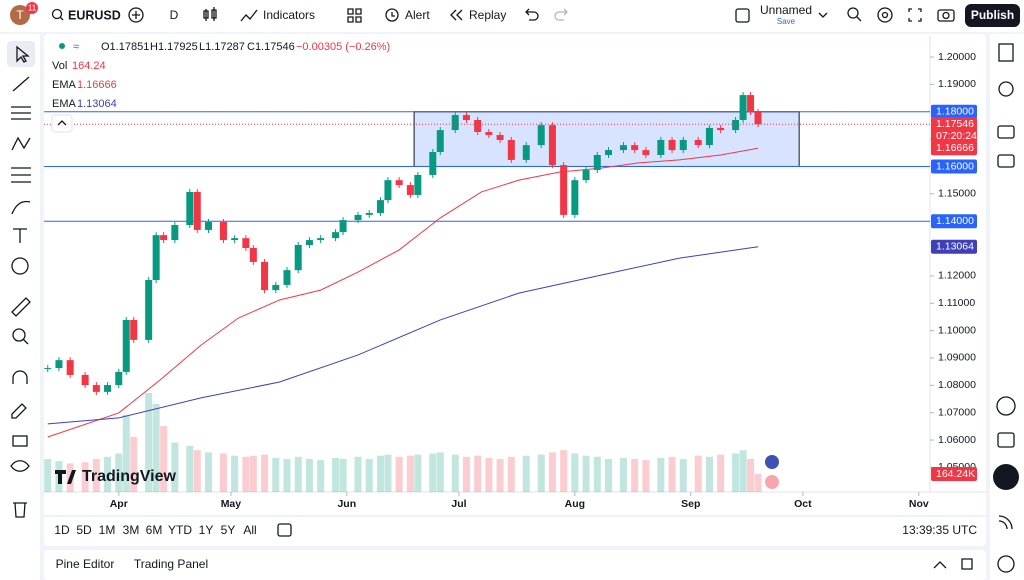  Describe the element at coordinates (136, 15) in the screenshot. I see `add-symbol` at that location.